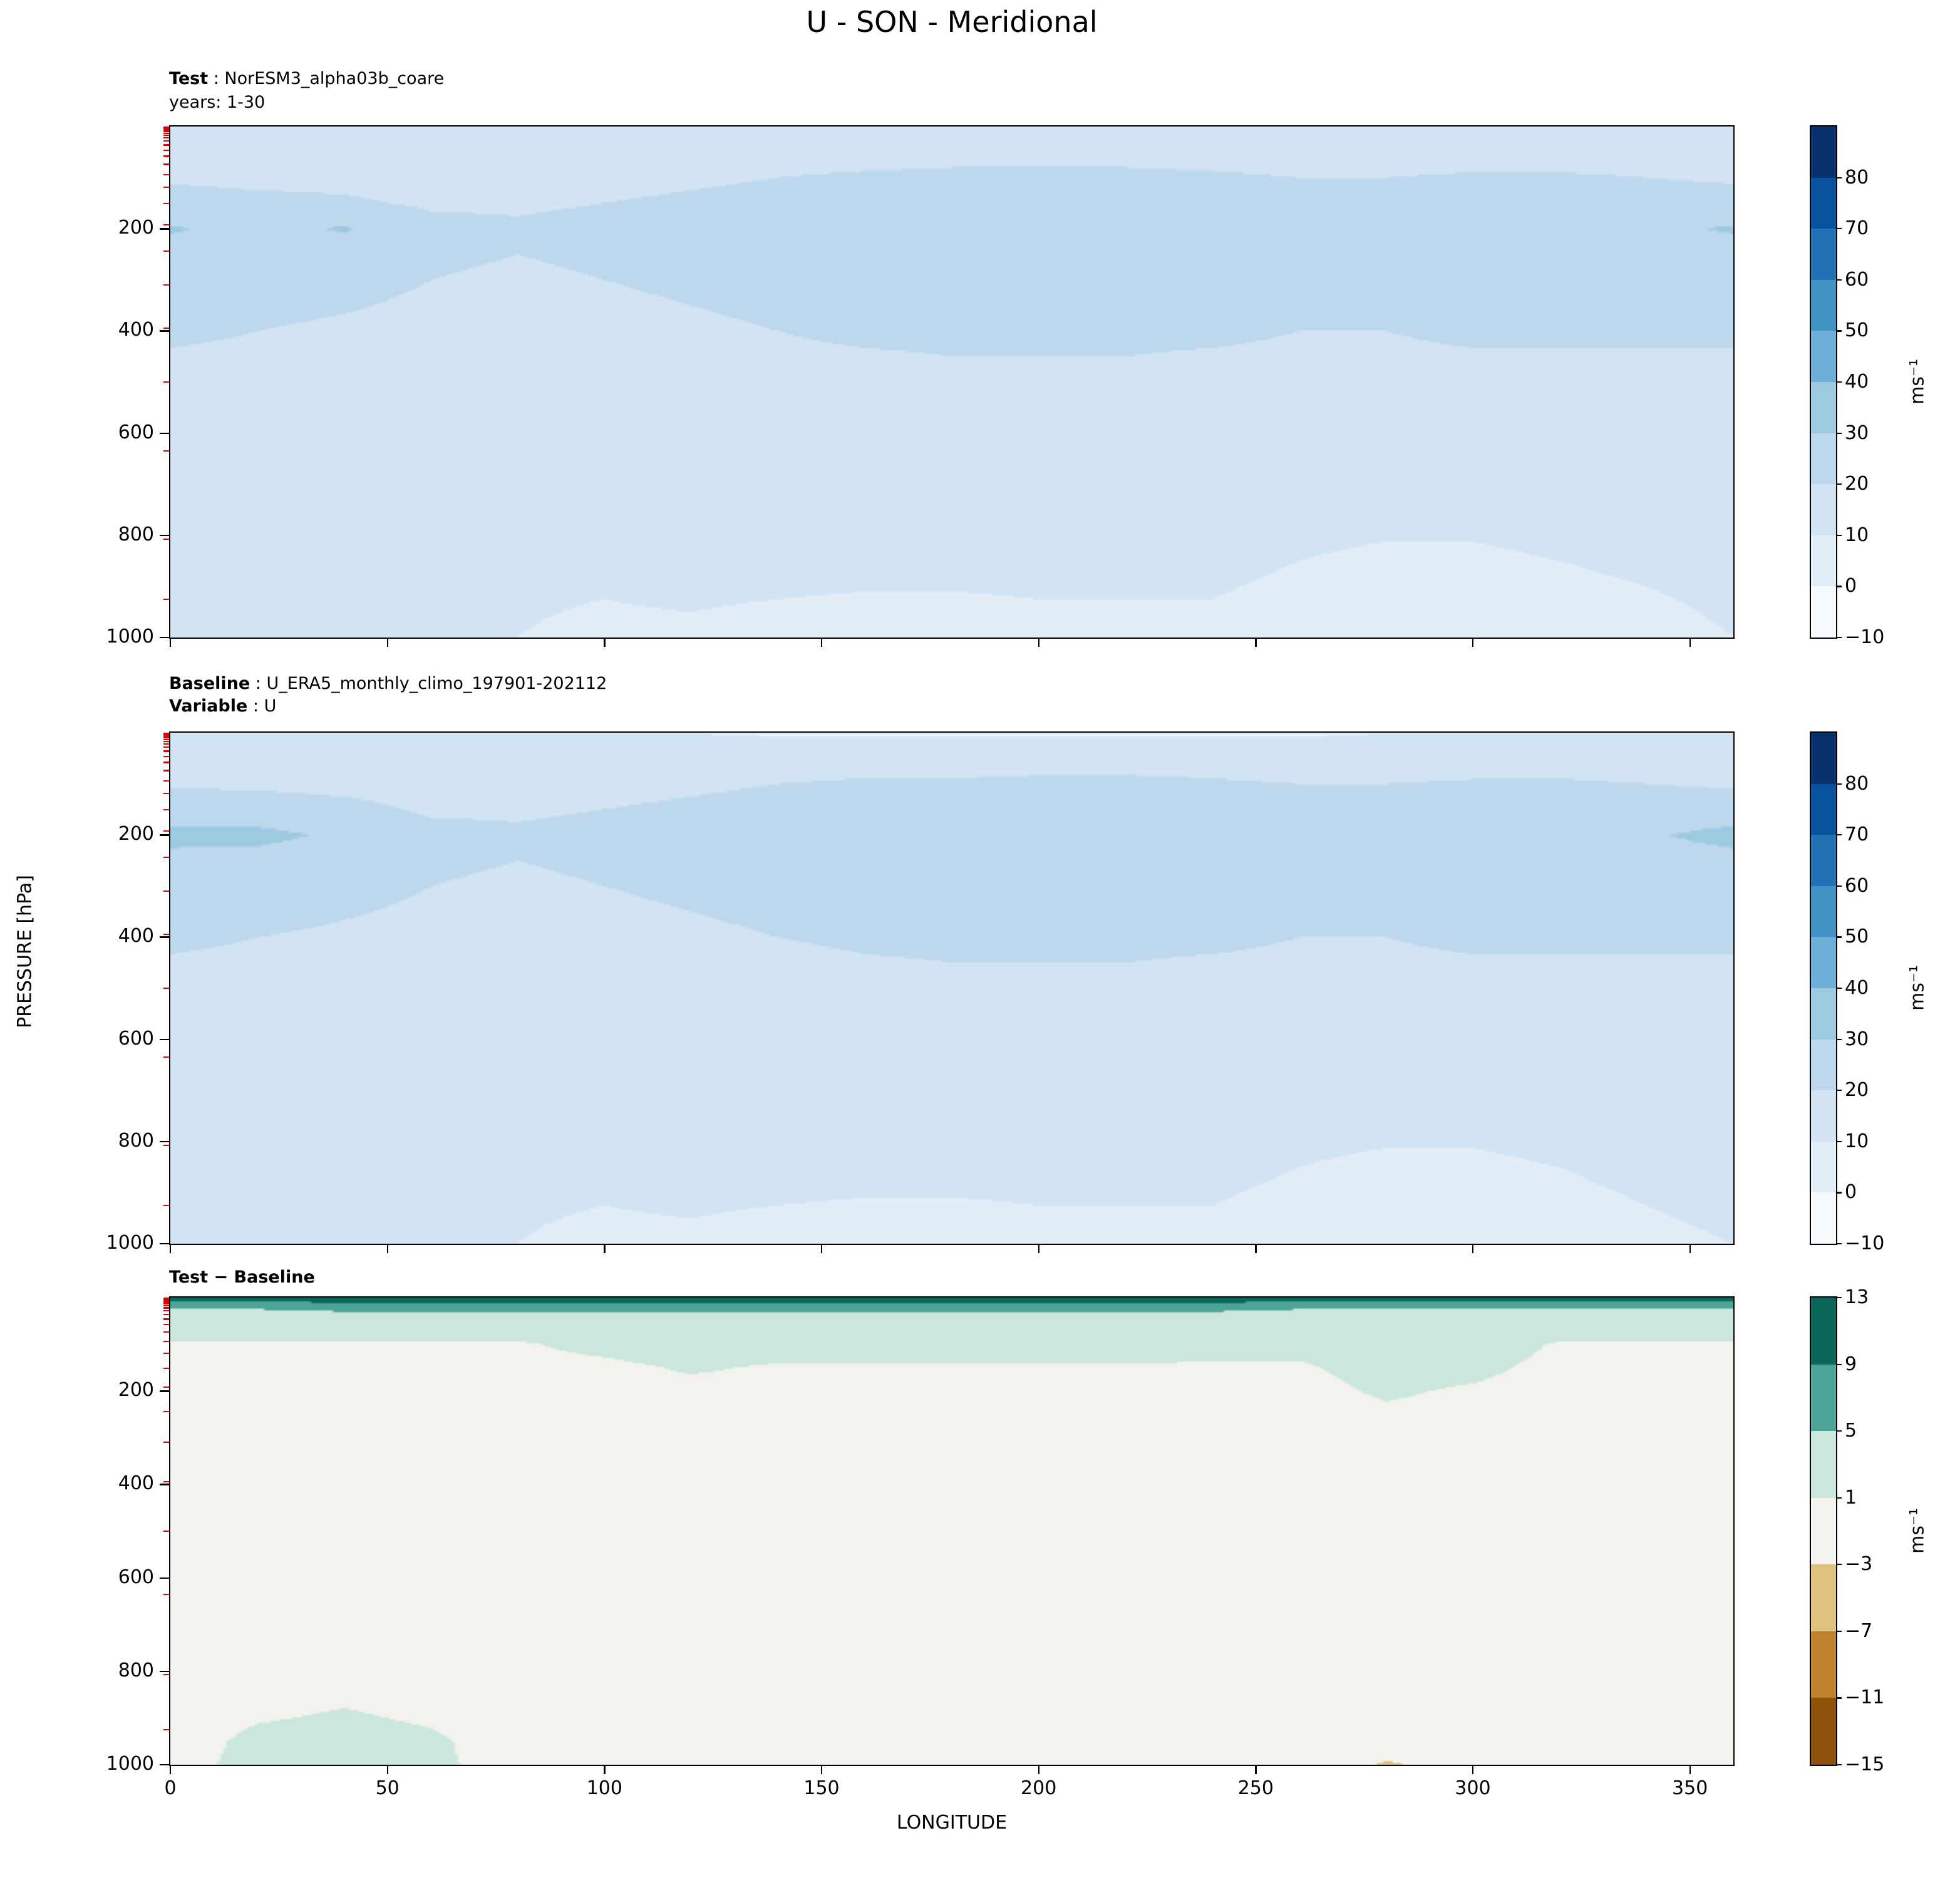 The image size is (1960, 1900). What do you see at coordinates (1865, 1697) in the screenshot?
I see `colorbar-tick-label: −11` at bounding box center [1865, 1697].